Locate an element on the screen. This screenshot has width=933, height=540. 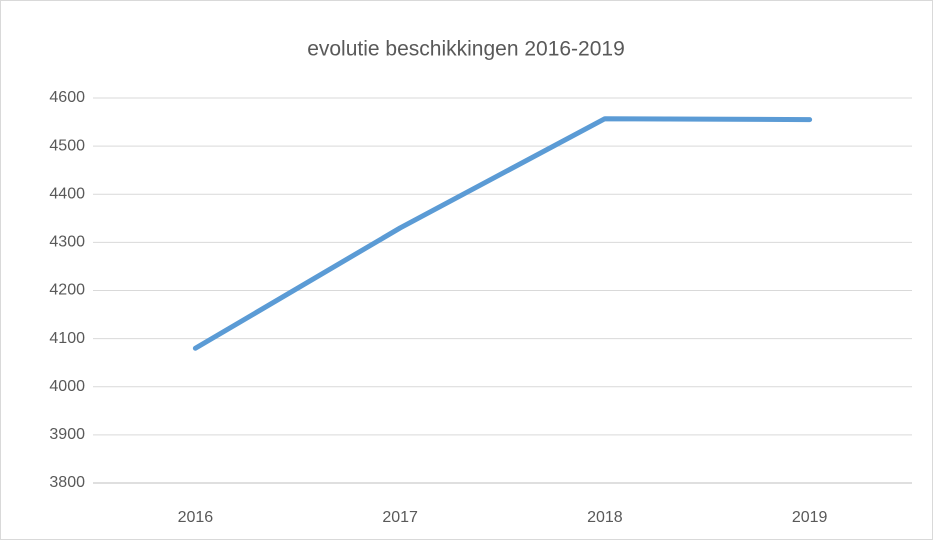
x-tick-label: 2016 is located at coordinates (196, 517).